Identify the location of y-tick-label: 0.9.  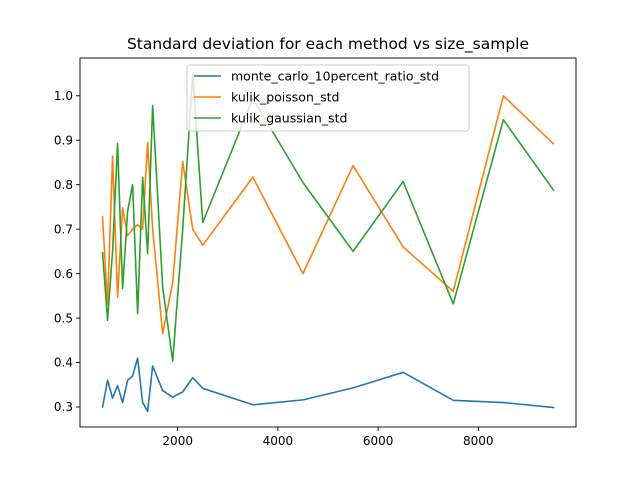
(63, 140).